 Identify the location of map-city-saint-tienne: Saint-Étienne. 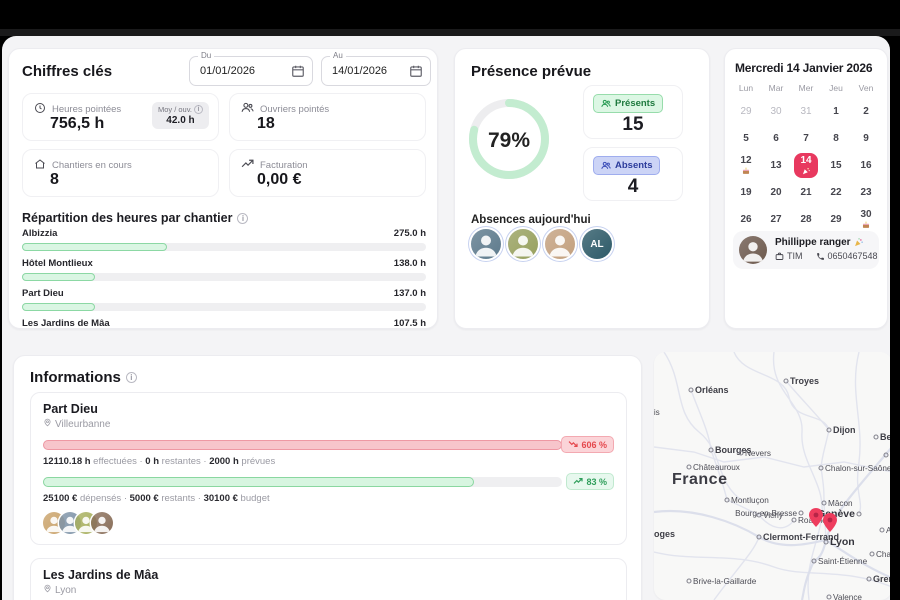
(839, 561).